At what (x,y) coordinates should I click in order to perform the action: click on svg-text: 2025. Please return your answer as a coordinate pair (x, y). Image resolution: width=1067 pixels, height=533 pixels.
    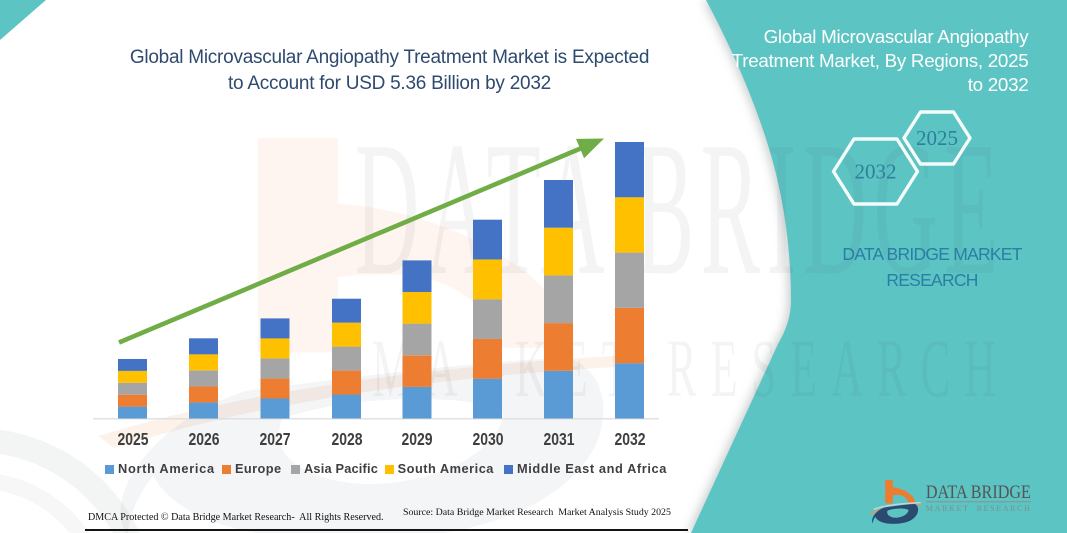
    Looking at the image, I should click on (937, 138).